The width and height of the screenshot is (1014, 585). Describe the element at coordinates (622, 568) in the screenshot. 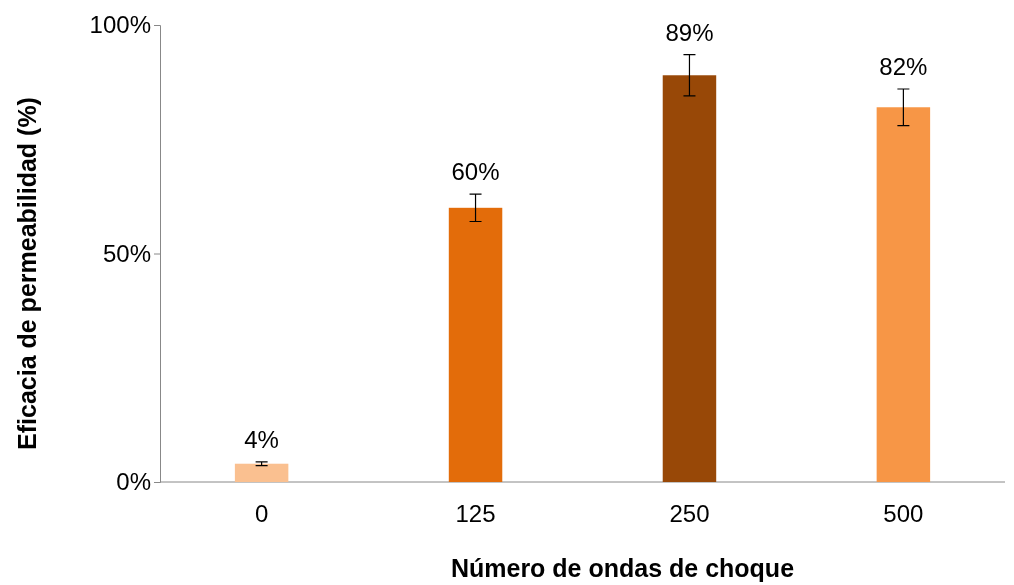

I see `x-axis-title: Número de ondas de choque` at that location.